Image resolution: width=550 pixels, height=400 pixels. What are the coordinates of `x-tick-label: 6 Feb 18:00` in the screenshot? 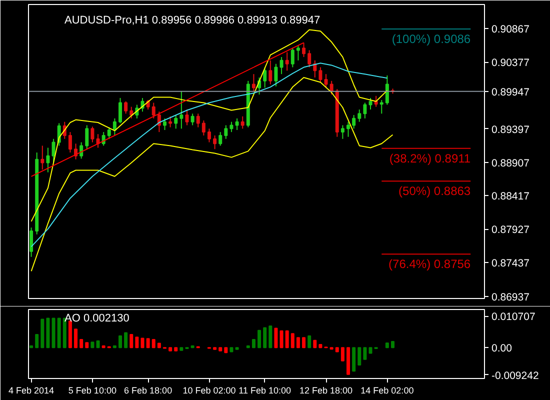 It's located at (148, 391).